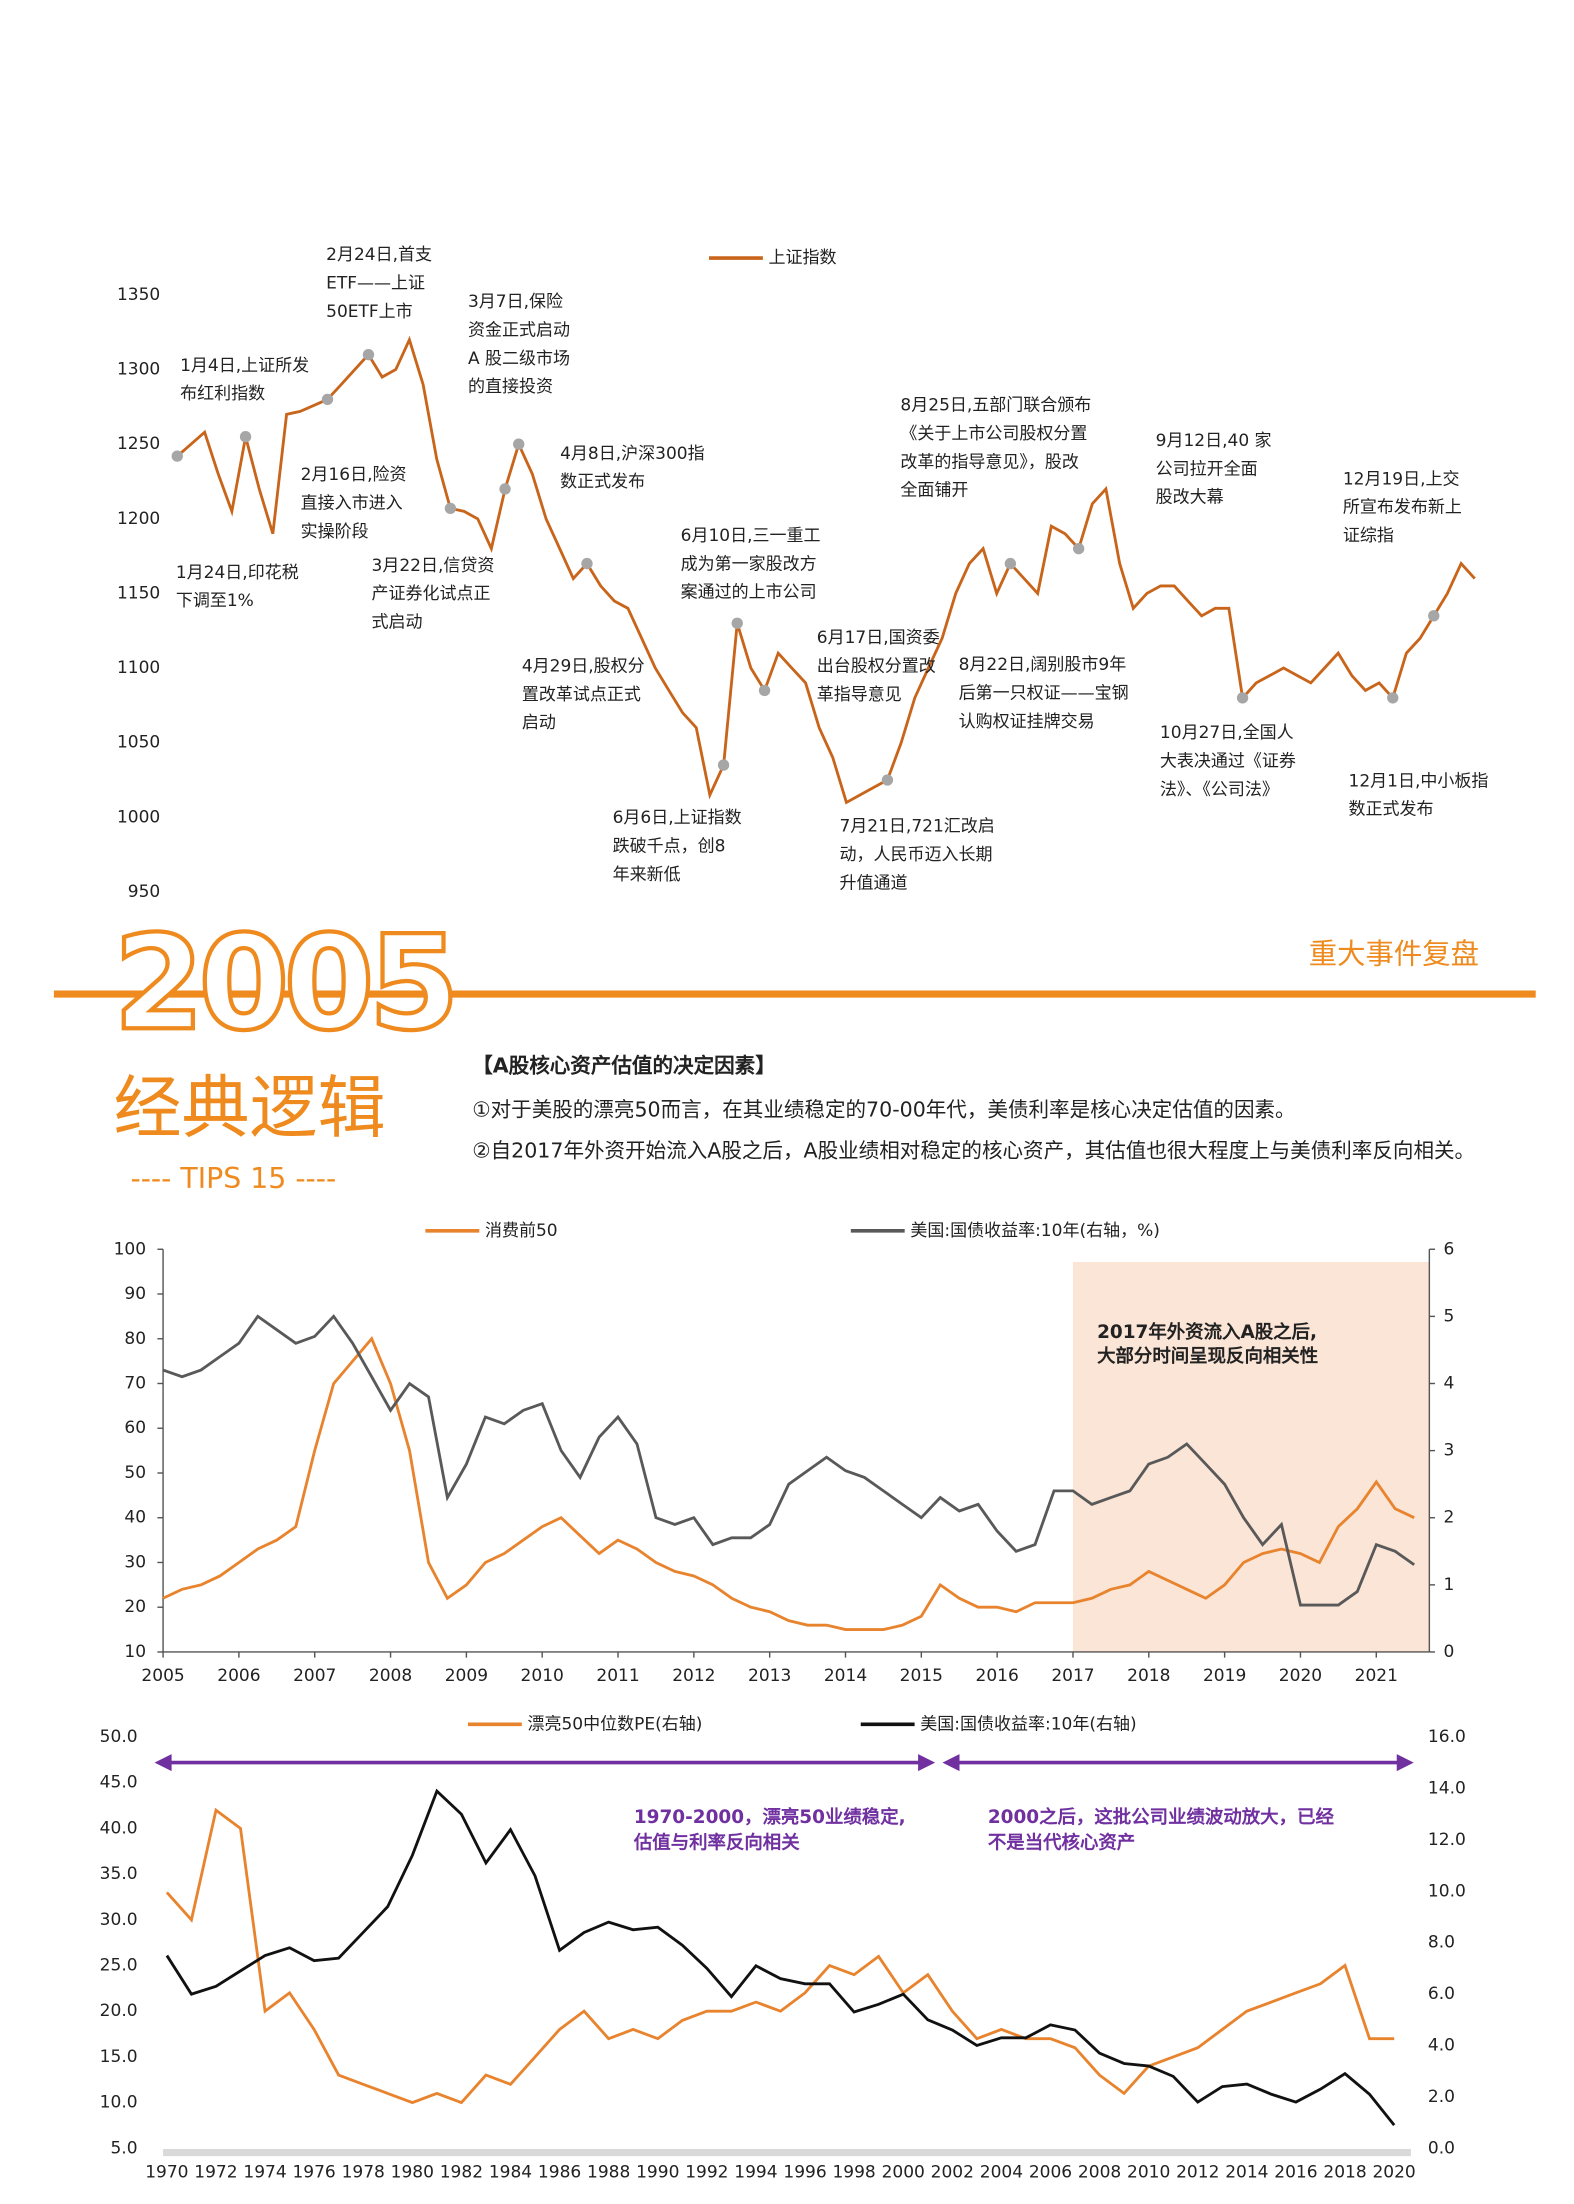  Describe the element at coordinates (706, 2172) in the screenshot. I see `x-tick-label: 1992` at that location.